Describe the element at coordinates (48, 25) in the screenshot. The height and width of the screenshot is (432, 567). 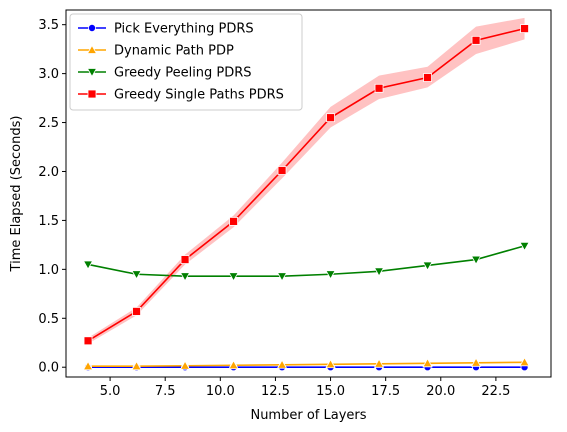
I see `y-tick-label: 3.5` at that location.